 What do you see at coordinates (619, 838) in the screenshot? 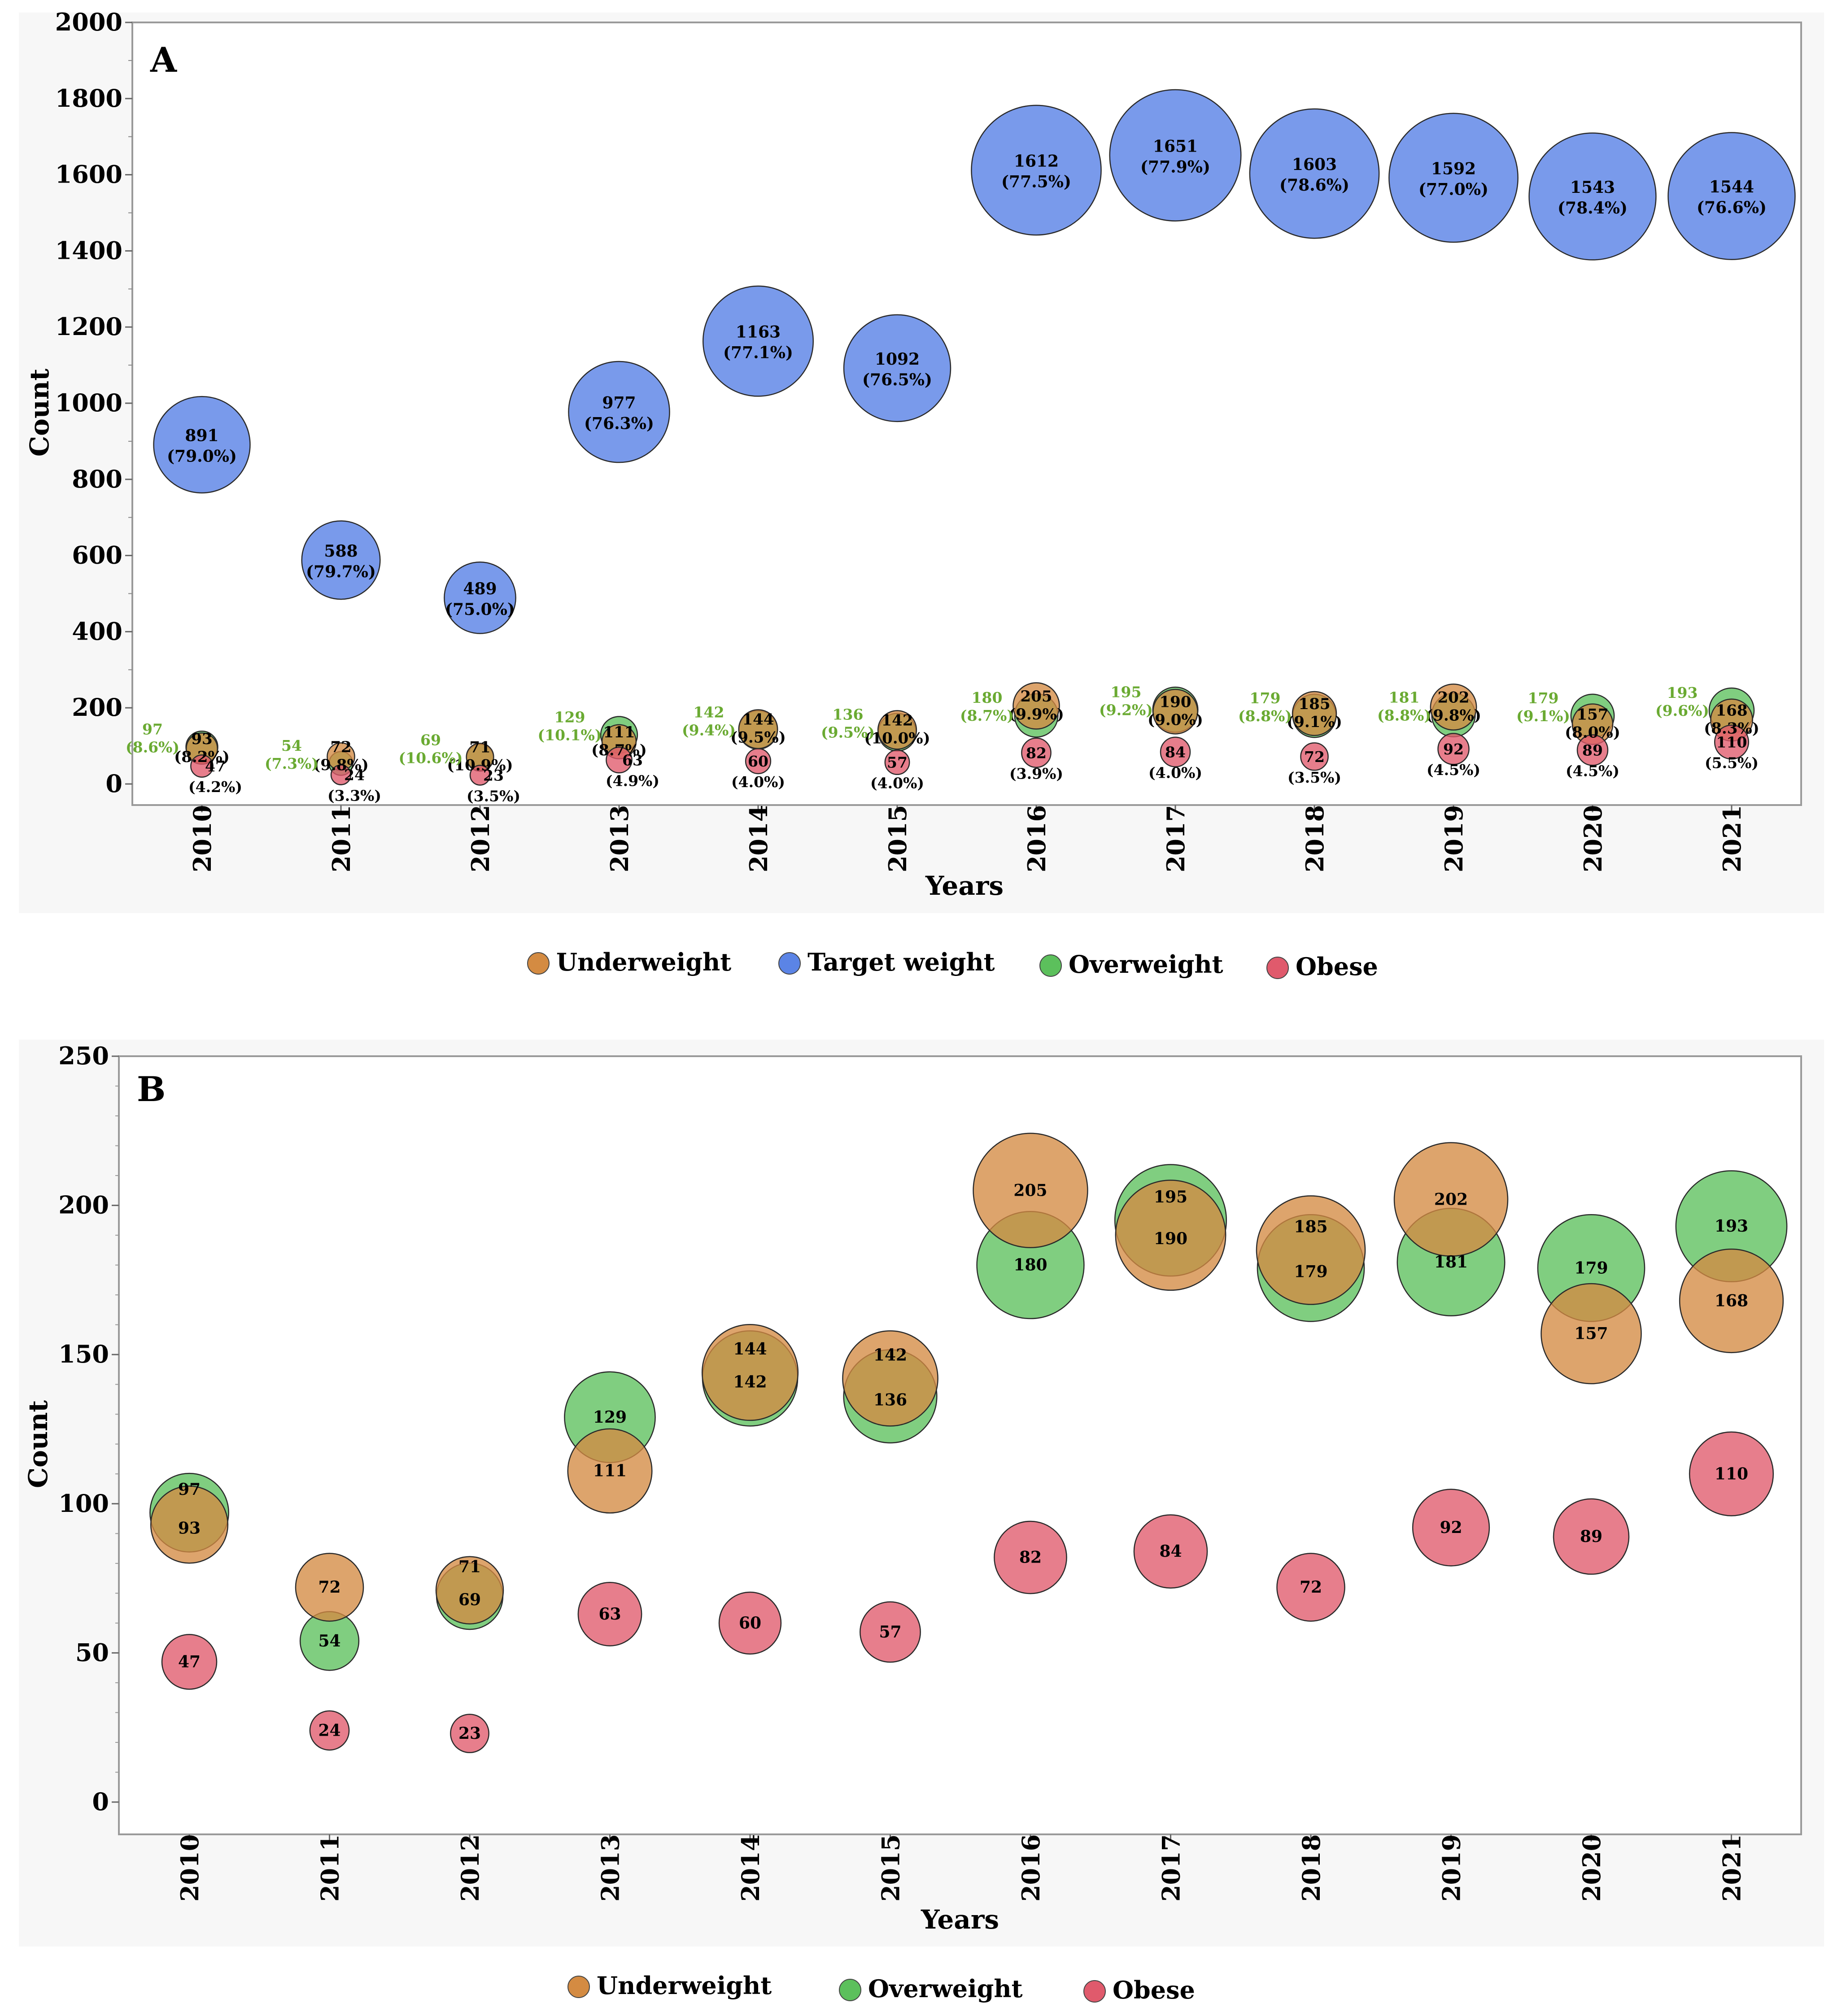
I see `x-tick-label-a: 2013` at bounding box center [619, 838].